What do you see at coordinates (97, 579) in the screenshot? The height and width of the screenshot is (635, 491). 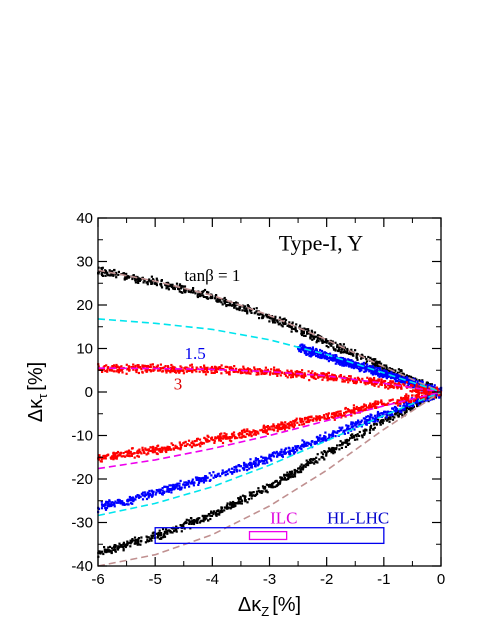 I see `x-tick-label: -6` at bounding box center [97, 579].